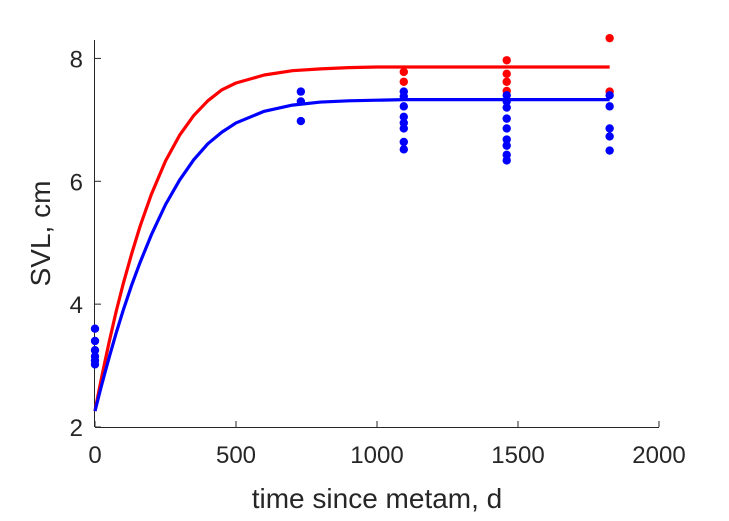  Describe the element at coordinates (85, 244) in the screenshot. I see `y-ticks: 2 4 6 8` at that location.